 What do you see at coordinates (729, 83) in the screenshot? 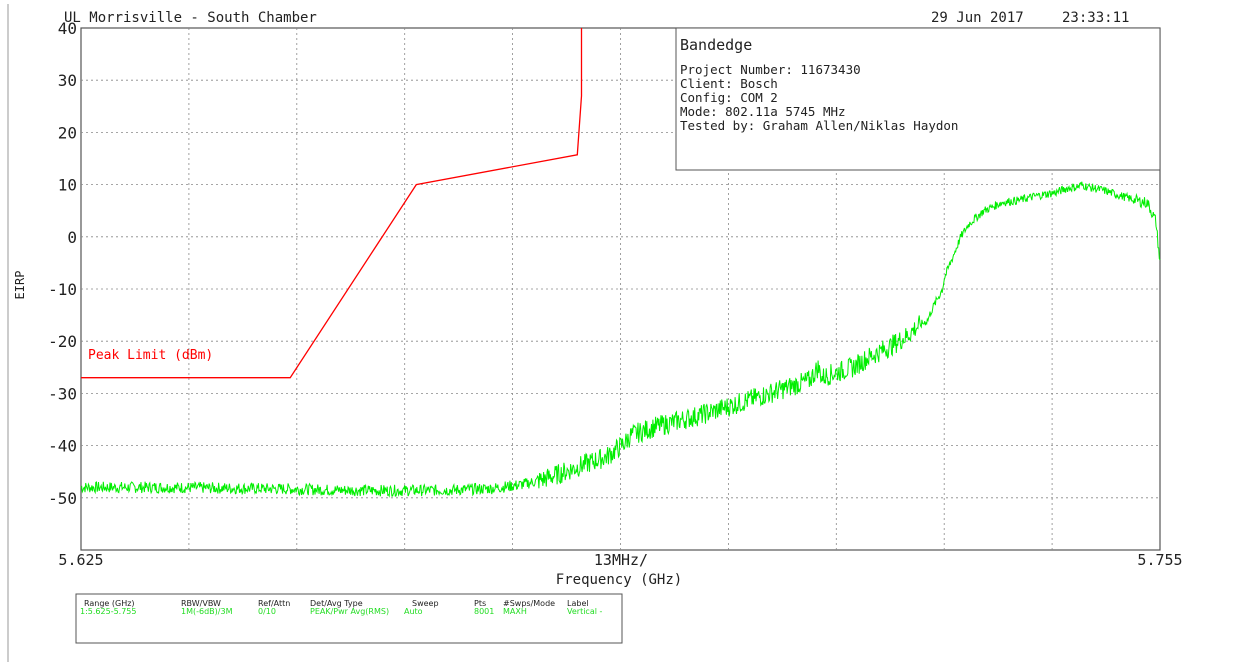
I see `info-line-client: Client: Bosch` at bounding box center [729, 83].